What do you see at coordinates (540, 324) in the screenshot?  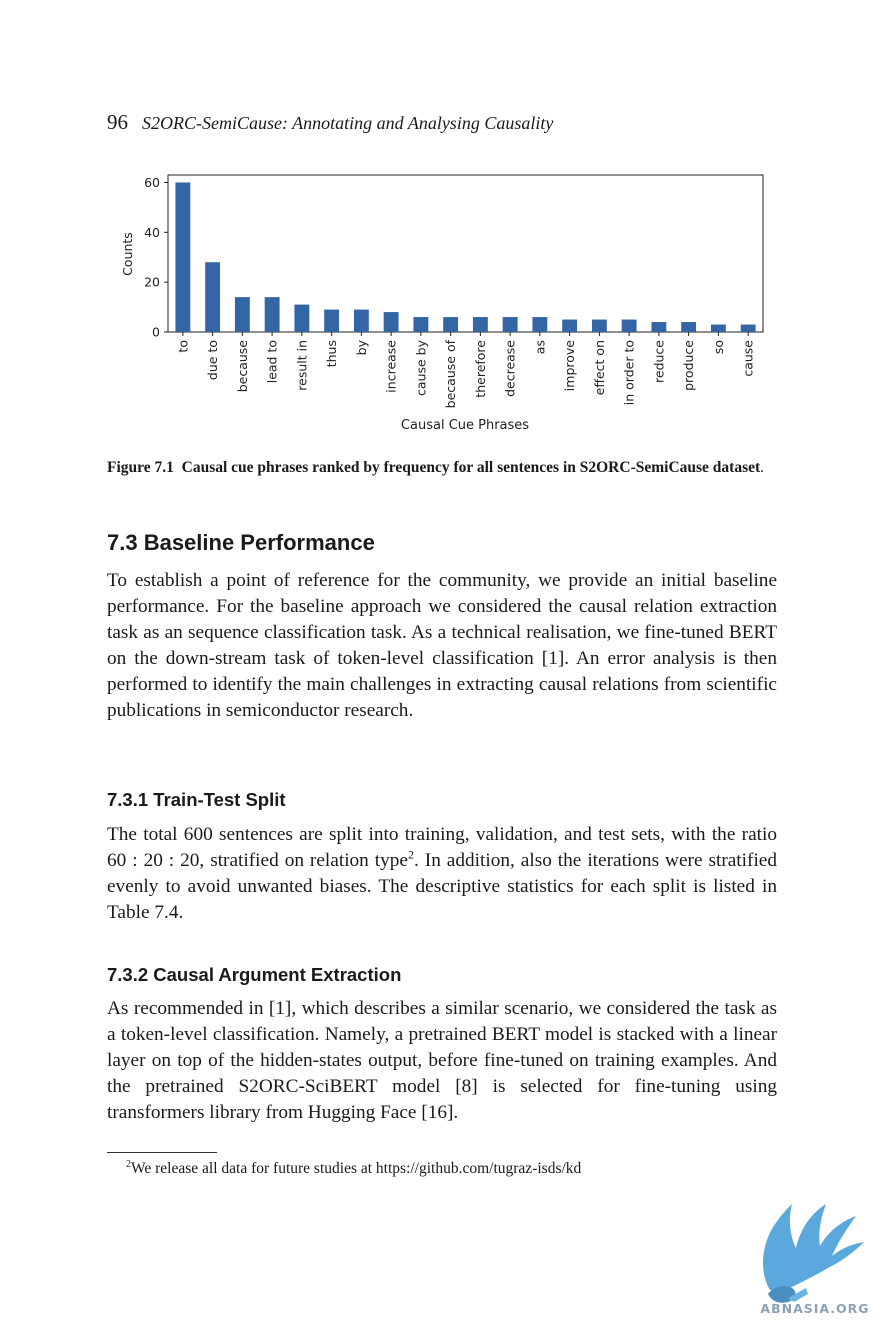 I see `bar-as` at bounding box center [540, 324].